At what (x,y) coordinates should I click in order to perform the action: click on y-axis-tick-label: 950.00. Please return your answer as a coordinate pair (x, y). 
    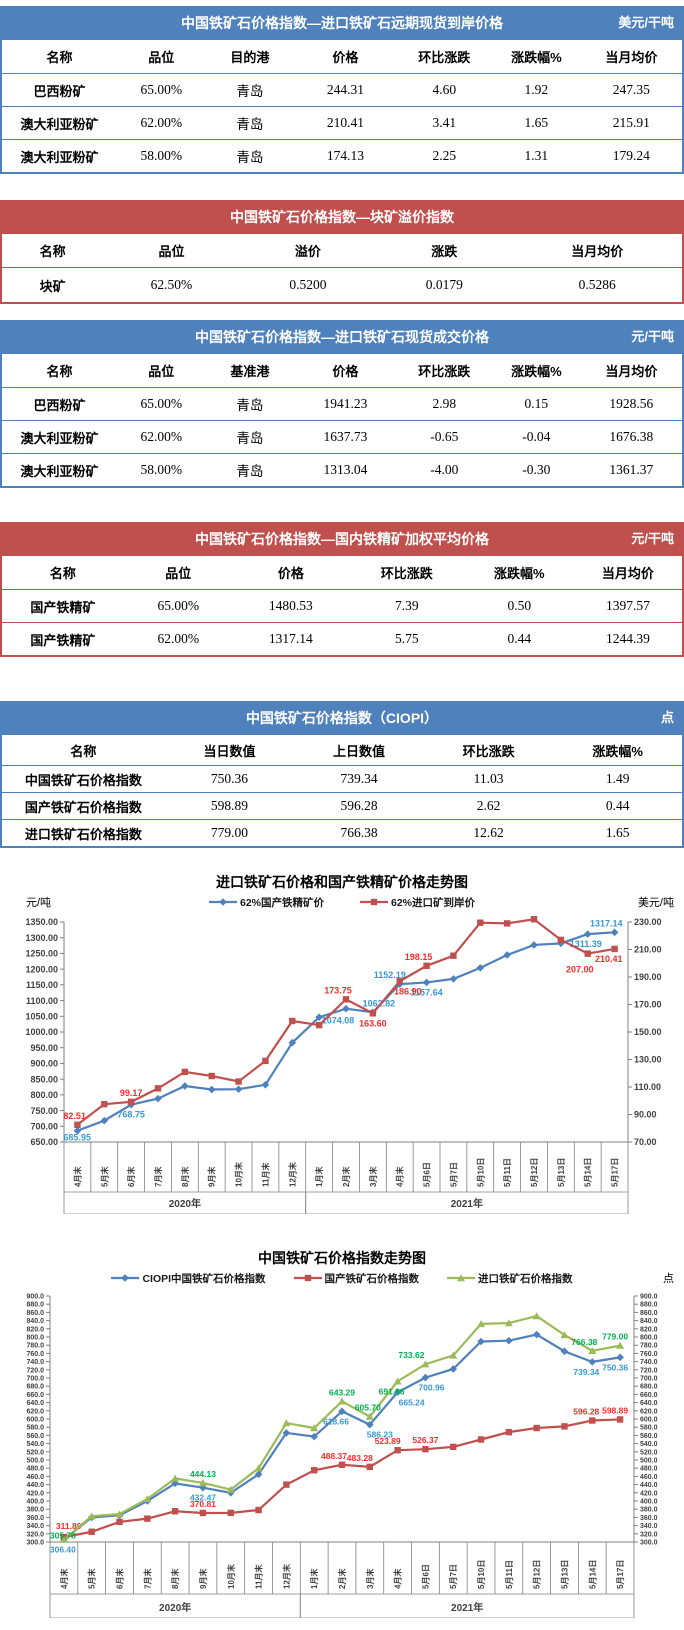
    Looking at the image, I should click on (44, 1048).